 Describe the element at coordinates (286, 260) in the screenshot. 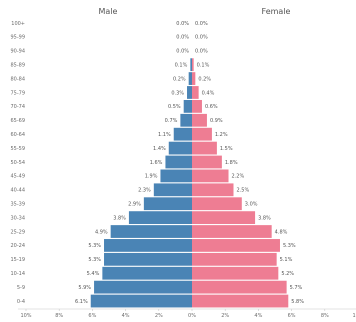

I see `data-label-female: 5.1%` at that location.